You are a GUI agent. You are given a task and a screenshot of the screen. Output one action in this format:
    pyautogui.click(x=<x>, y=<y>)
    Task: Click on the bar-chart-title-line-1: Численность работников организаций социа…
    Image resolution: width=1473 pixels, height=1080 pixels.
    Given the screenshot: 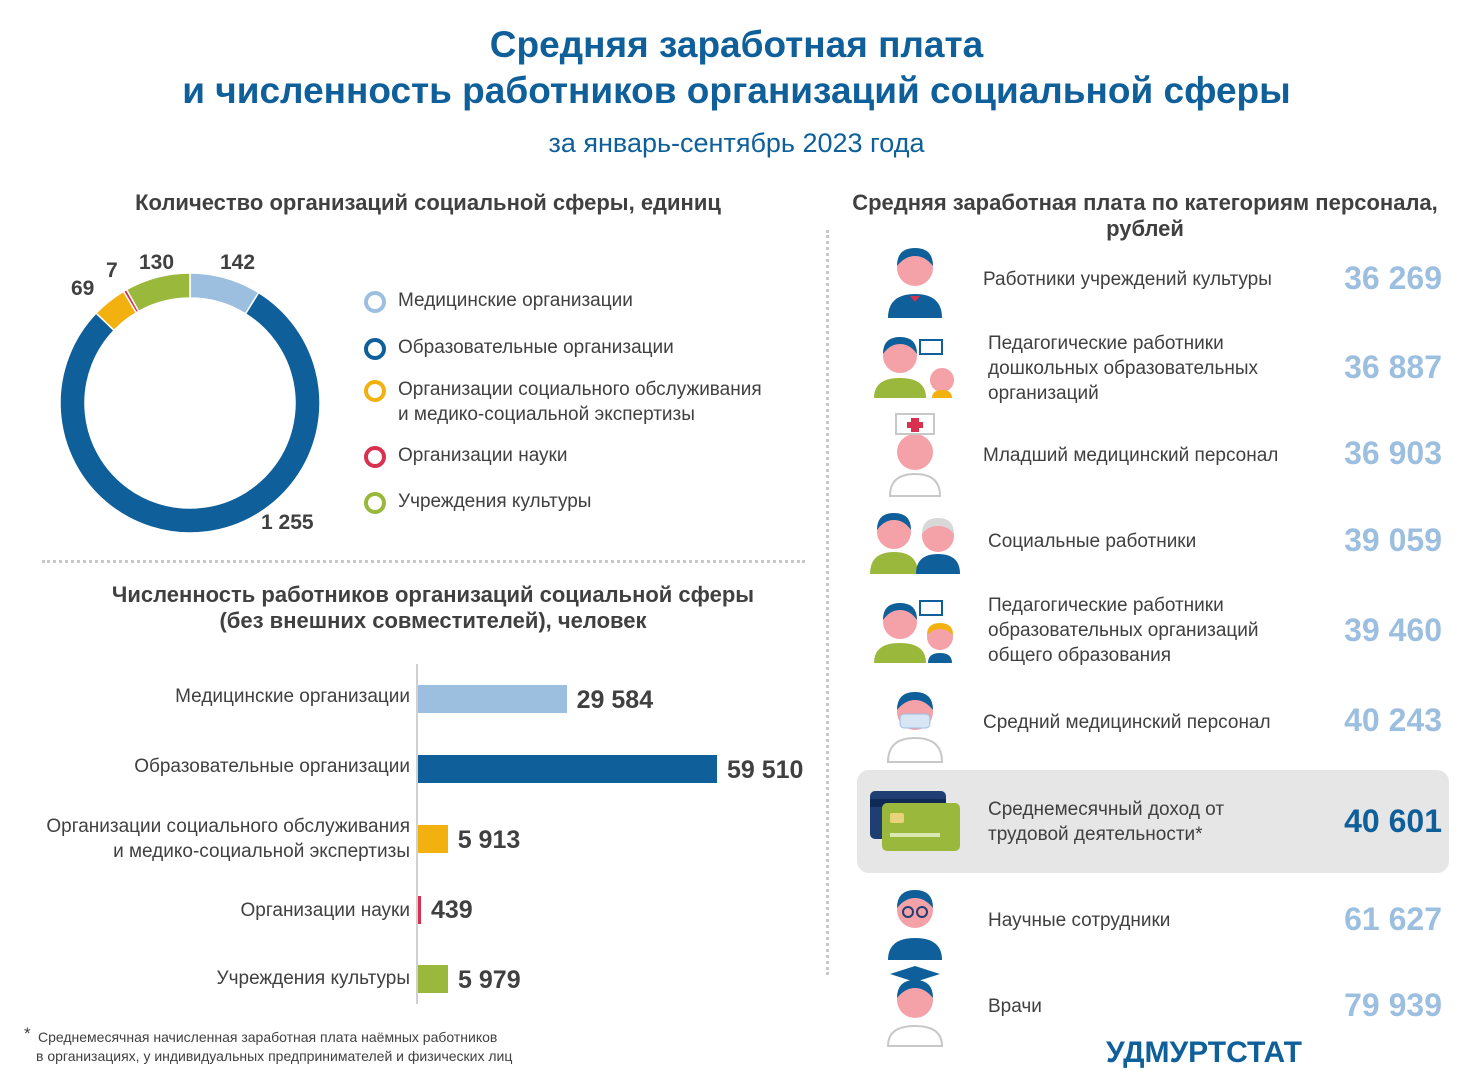 What is the action you would take?
    pyautogui.click(x=433, y=594)
    